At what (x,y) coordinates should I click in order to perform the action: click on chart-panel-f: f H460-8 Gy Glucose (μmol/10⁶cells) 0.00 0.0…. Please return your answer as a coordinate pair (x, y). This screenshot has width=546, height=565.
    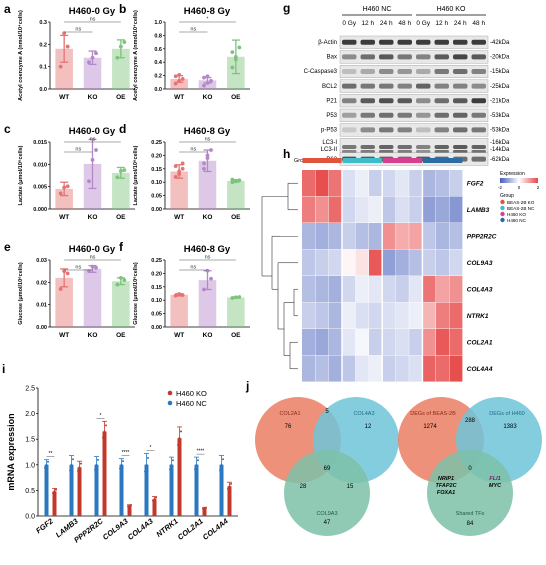
    Looking at the image, I should click on (184, 289).